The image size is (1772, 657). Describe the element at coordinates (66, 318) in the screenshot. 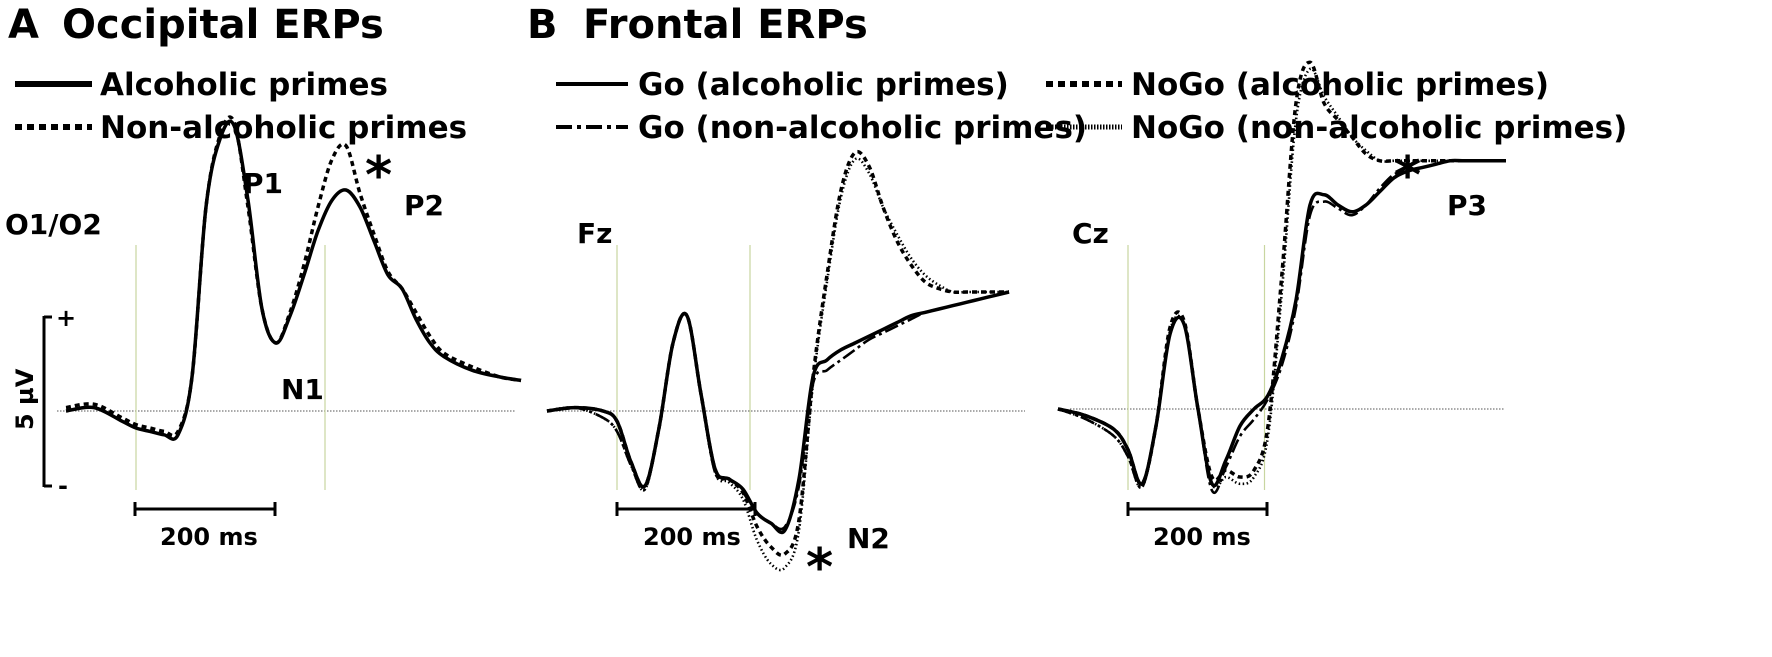

I see `voltage-plus-sign: +` at that location.